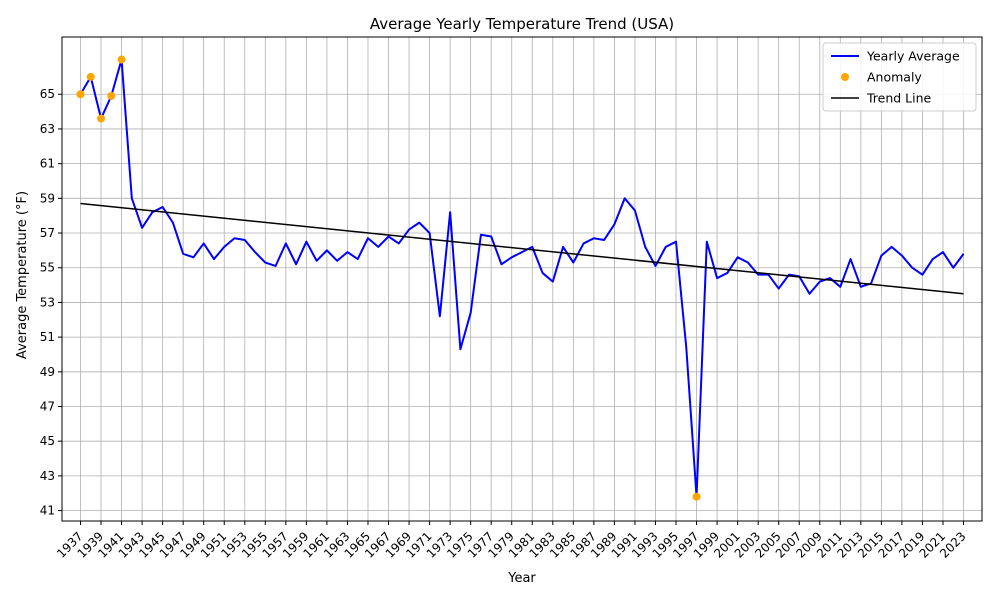 The height and width of the screenshot is (604, 1000). I want to click on y-tick-label: 63, so click(47, 129).